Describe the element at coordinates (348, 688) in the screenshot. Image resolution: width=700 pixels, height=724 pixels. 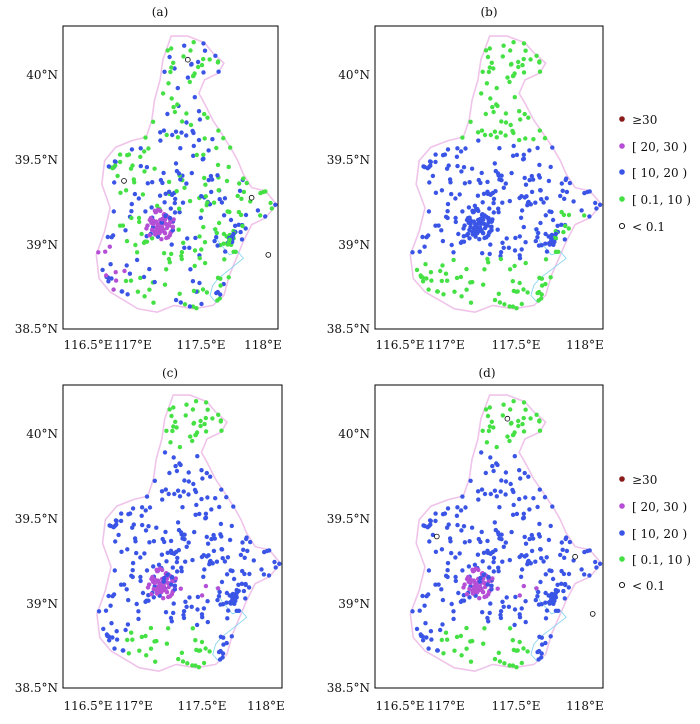
I see `y-tick-label: 38.5°N` at that location.